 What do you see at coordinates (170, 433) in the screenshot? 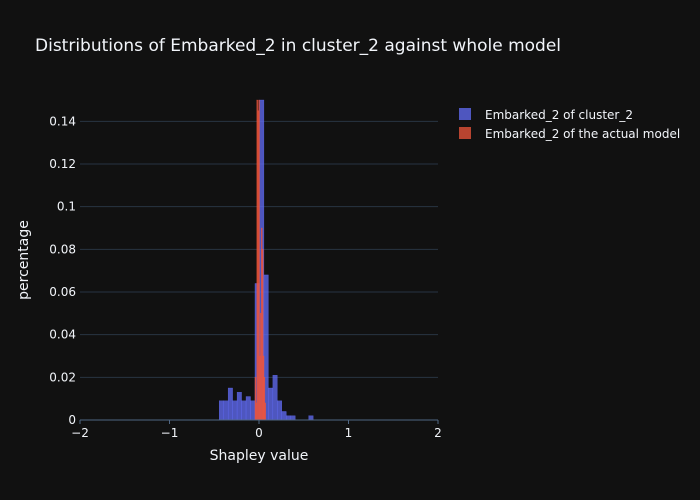
I see `x-tick-label: −1` at bounding box center [170, 433].